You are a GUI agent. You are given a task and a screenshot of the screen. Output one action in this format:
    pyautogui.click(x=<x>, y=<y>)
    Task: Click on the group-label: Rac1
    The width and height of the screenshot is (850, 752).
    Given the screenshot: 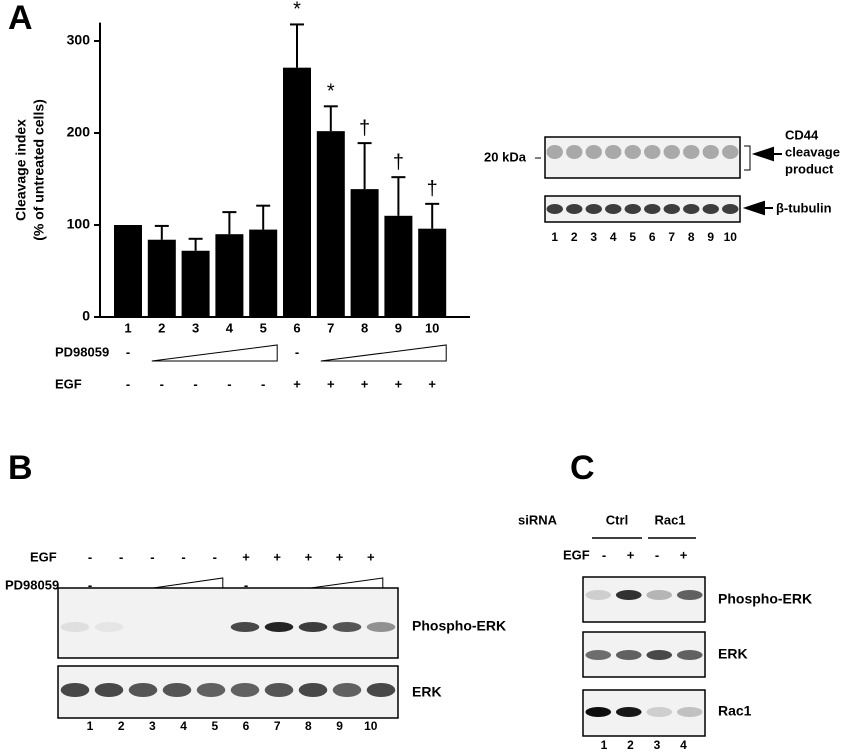 What is the action you would take?
    pyautogui.click(x=669, y=519)
    